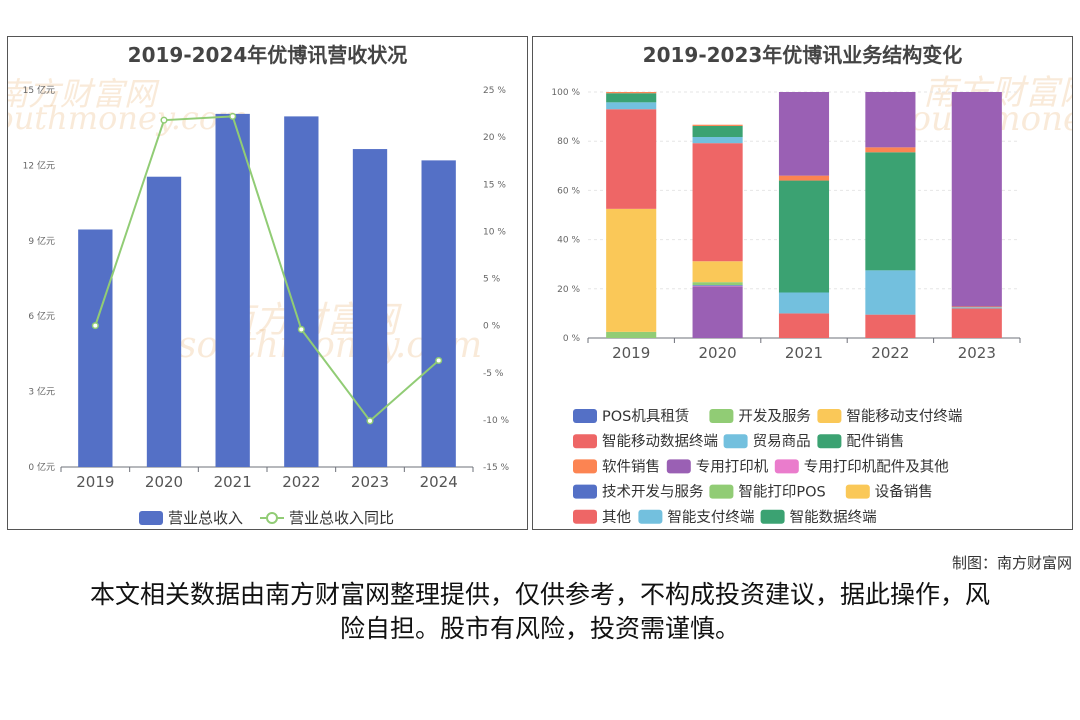 This screenshot has width=1080, height=720. Describe the element at coordinates (645, 416) in the screenshot. I see `legend-label: POS机具租赁` at that location.